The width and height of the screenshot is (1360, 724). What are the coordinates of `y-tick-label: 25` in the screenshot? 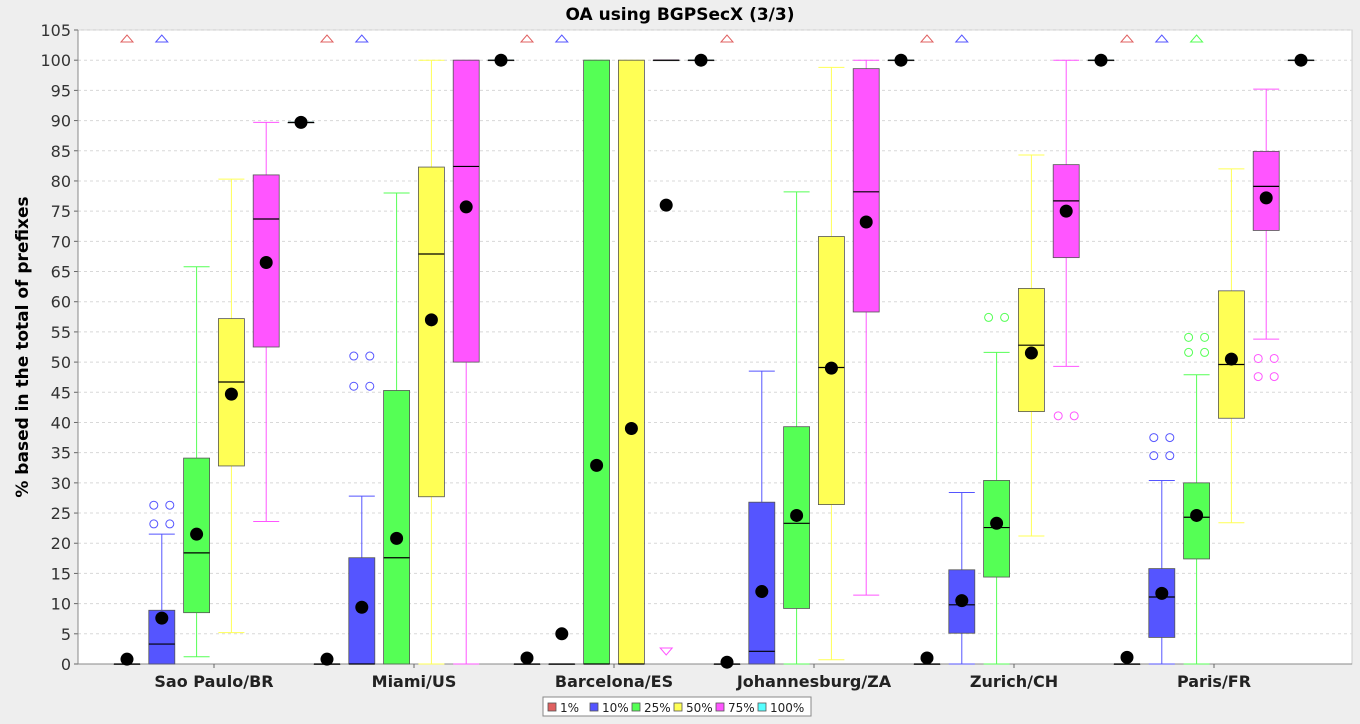 It's located at (61, 513).